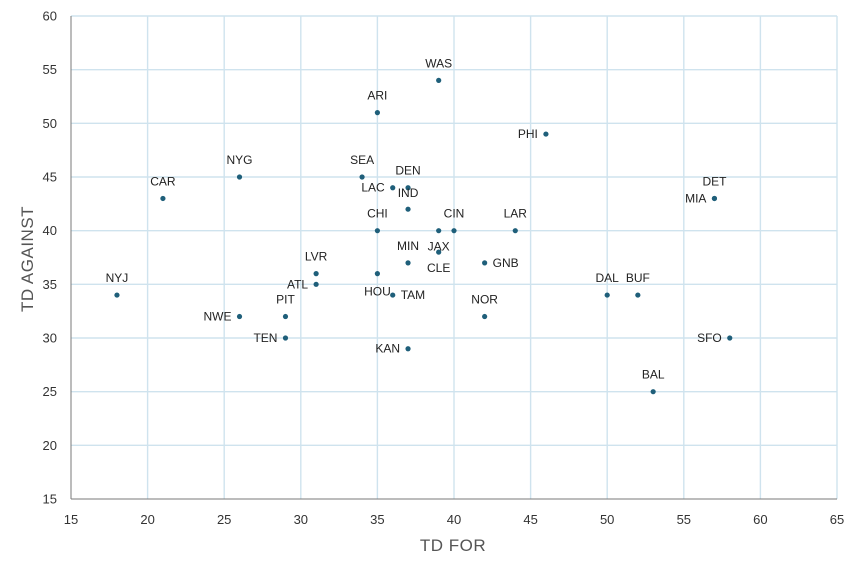  I want to click on y-tick-label: 60, so click(50, 16).